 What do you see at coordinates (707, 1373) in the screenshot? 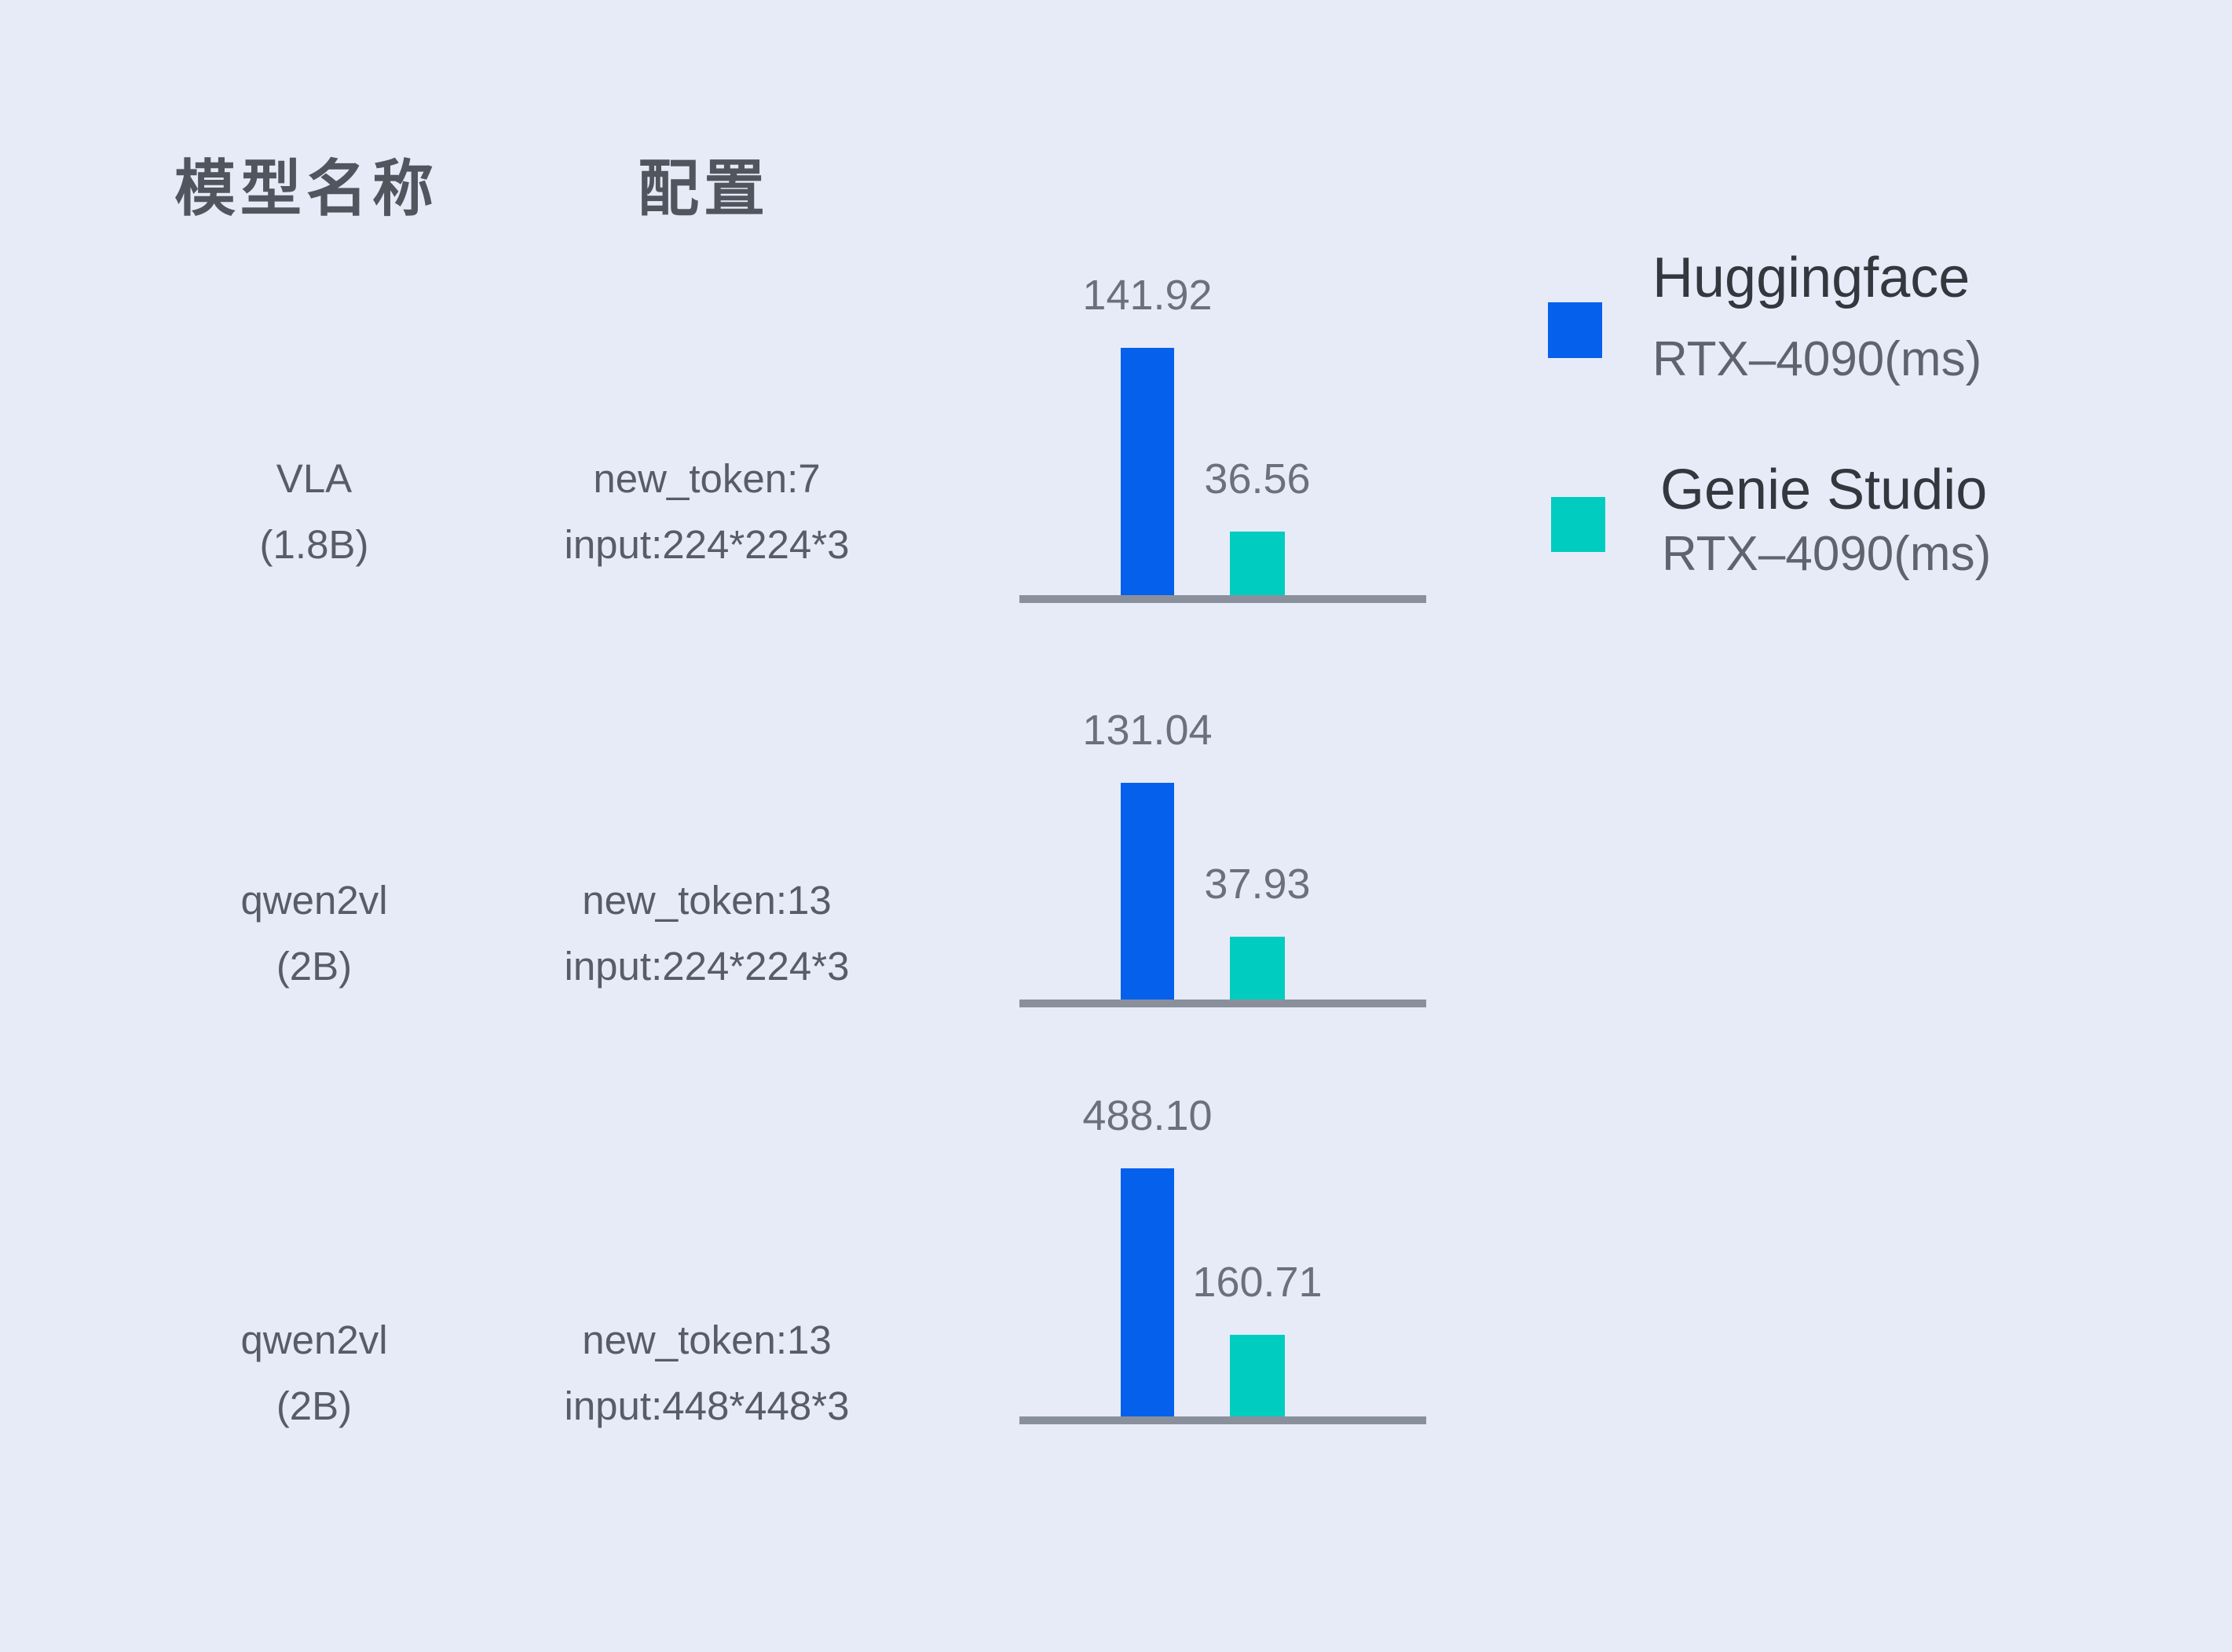
I see `config-cell: new_token:13 input:448*448*3` at bounding box center [707, 1373].